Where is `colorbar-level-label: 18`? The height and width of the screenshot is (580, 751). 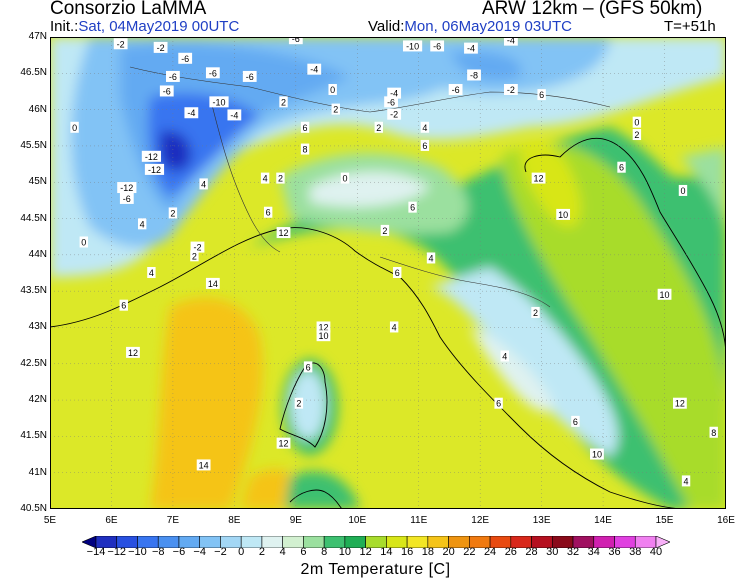
colorbar-level-label: 18 is located at coordinates (427, 552).